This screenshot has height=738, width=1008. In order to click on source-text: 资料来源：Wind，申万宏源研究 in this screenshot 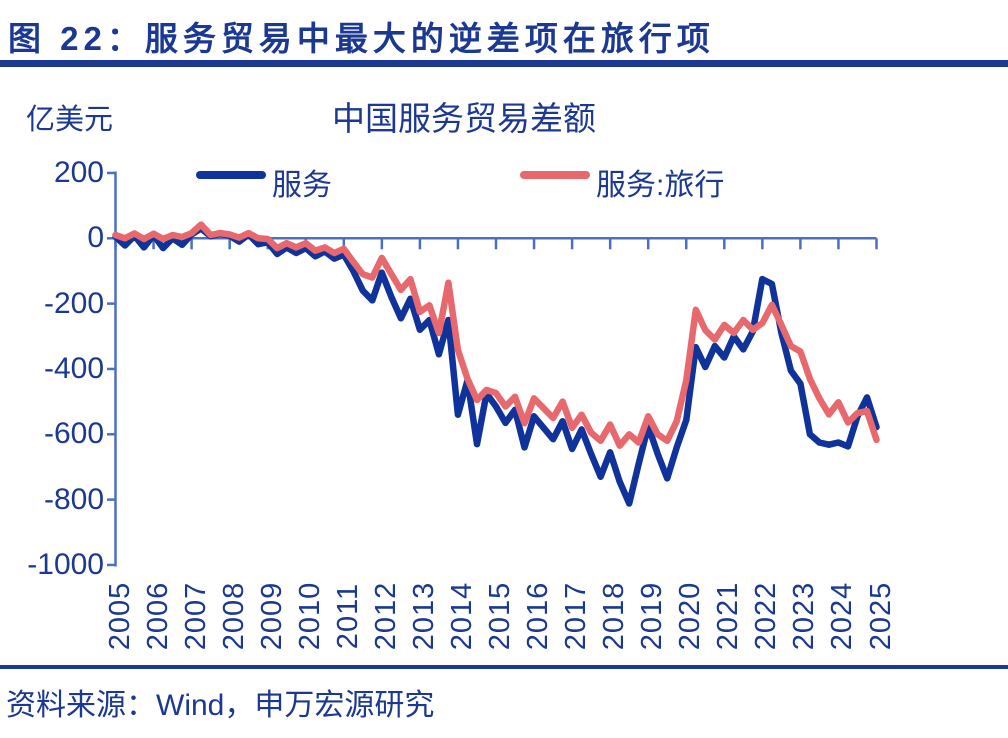, I will do `click(220, 705)`.